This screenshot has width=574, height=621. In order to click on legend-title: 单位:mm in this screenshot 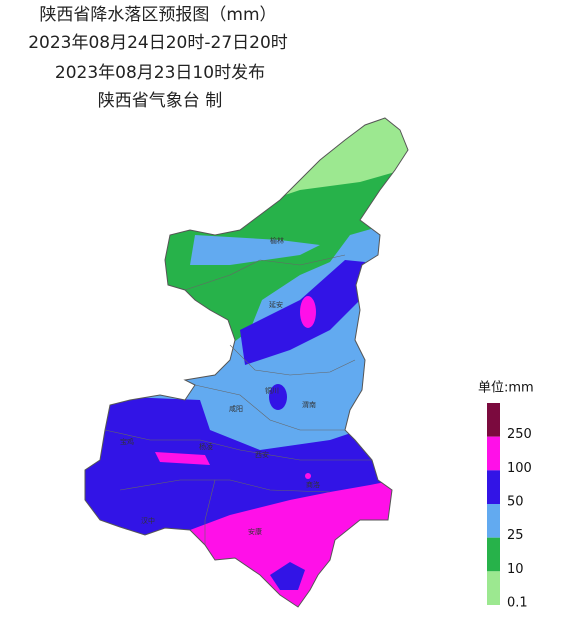, I will do `click(506, 388)`.